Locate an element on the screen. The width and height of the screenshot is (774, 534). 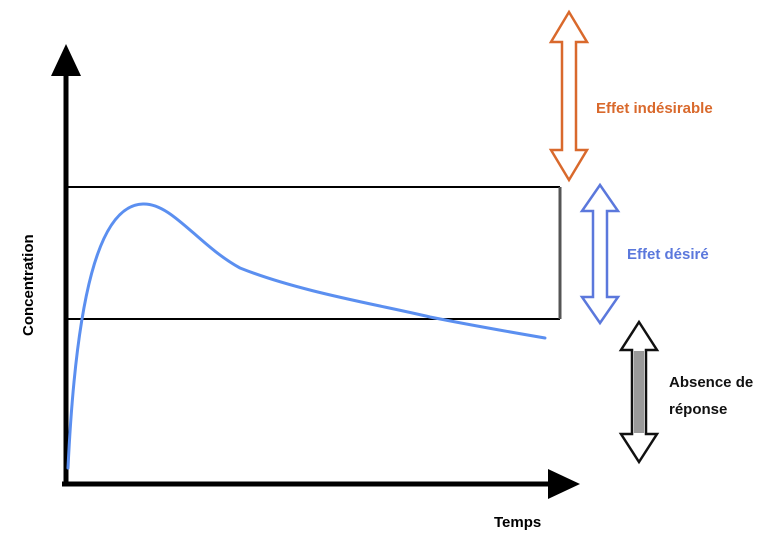
x-axis-label: Temps is located at coordinates (517, 522).